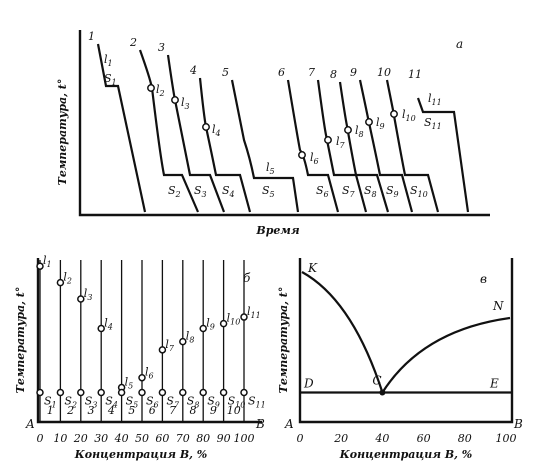 The width and height of the screenshot is (549, 469). I want to click on cooling-curve-number: 1, so click(91, 36).